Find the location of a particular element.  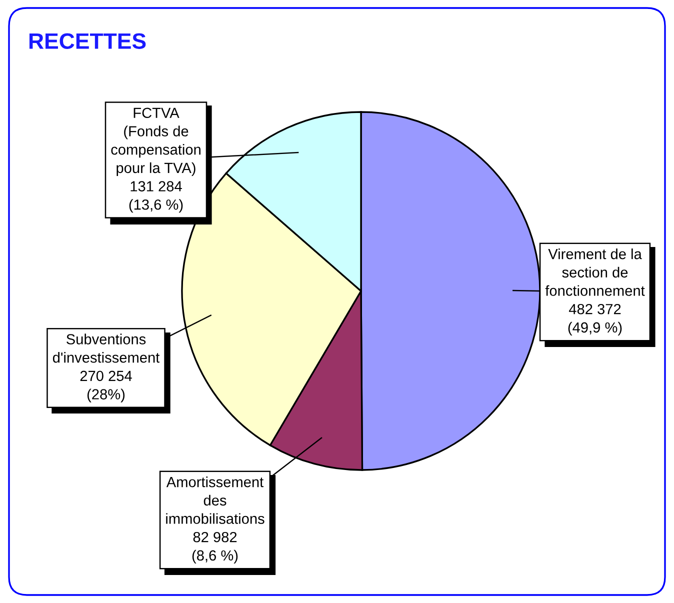

data-label: 270 254 (28%) is located at coordinates (106, 386).